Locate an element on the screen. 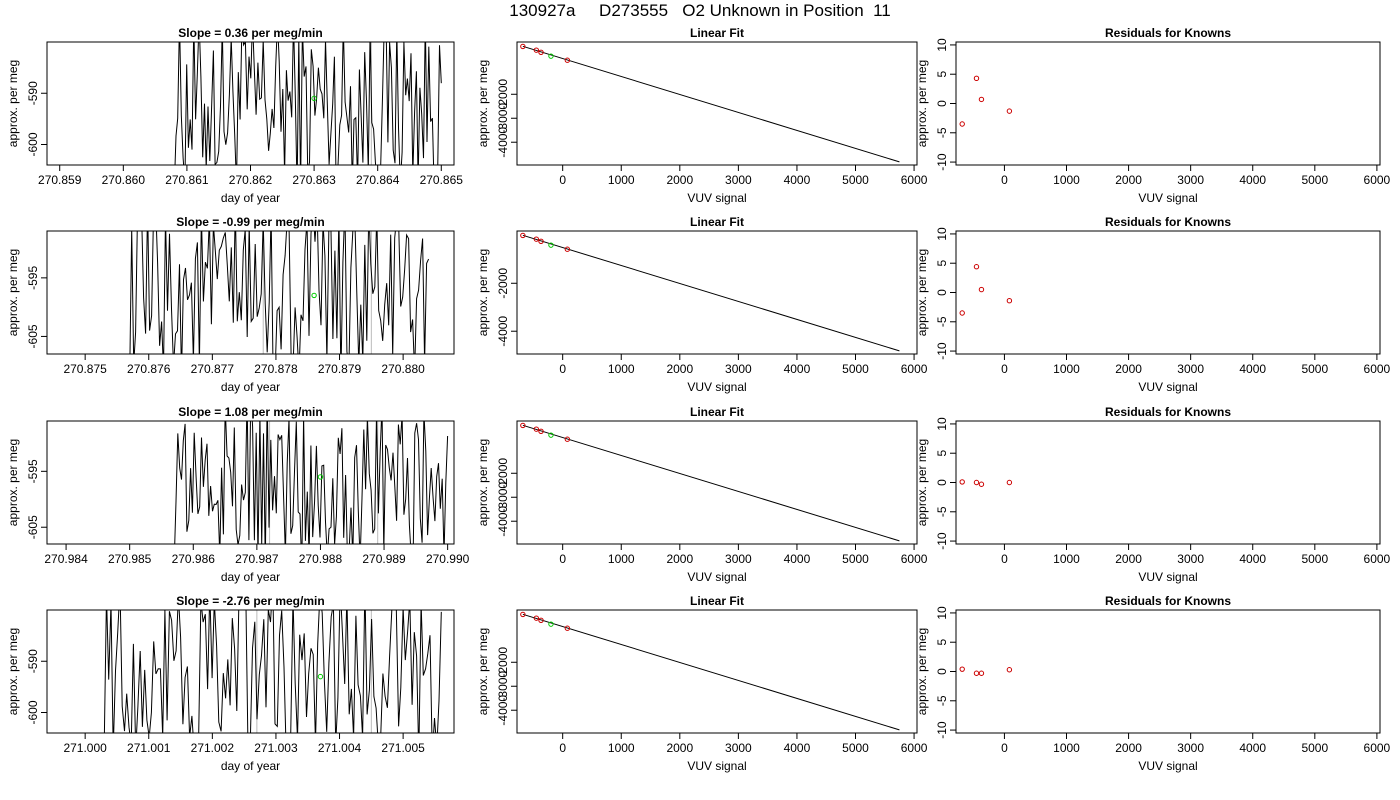 Image resolution: width=1400 pixels, height=800 pixels. y-tick-label: -5 is located at coordinates (942, 132).